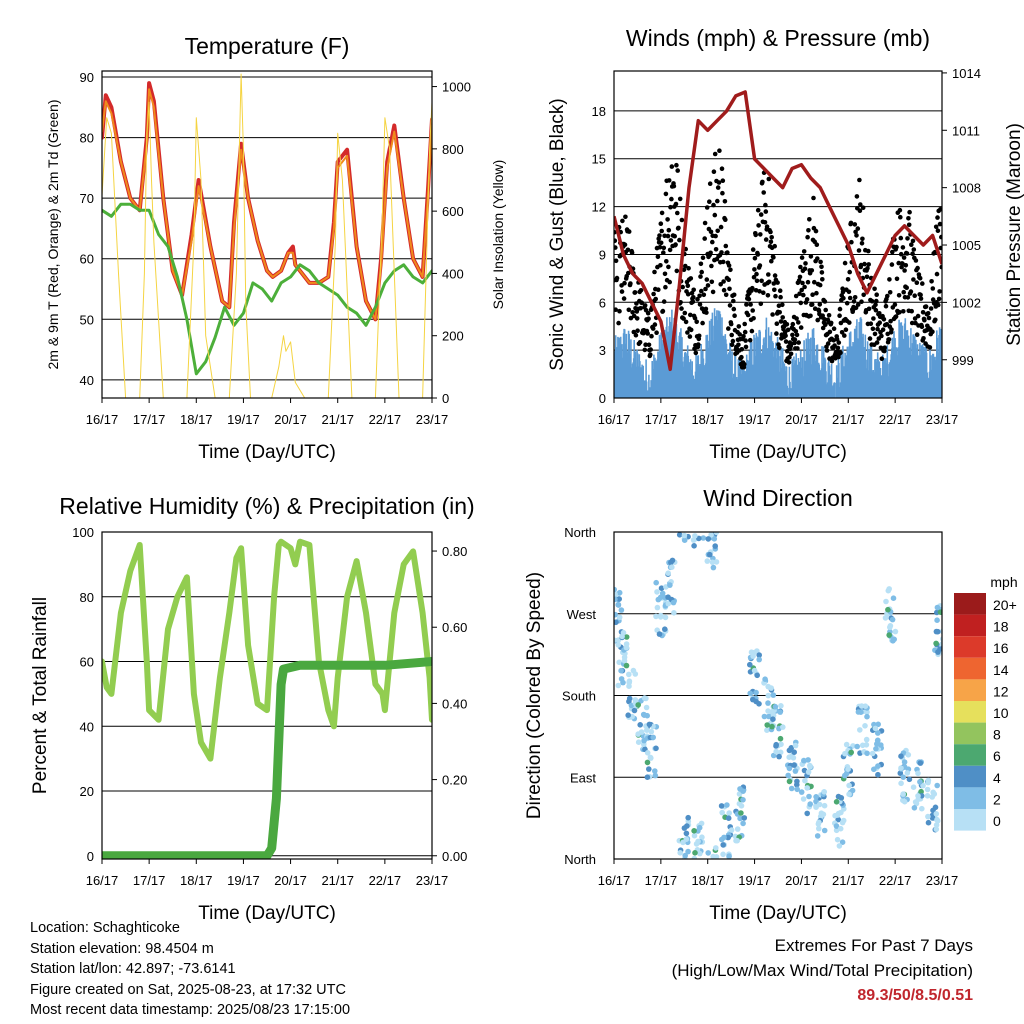  What do you see at coordinates (385, 880) in the screenshot?
I see `x-tick-label: 22/17` at bounding box center [385, 880].